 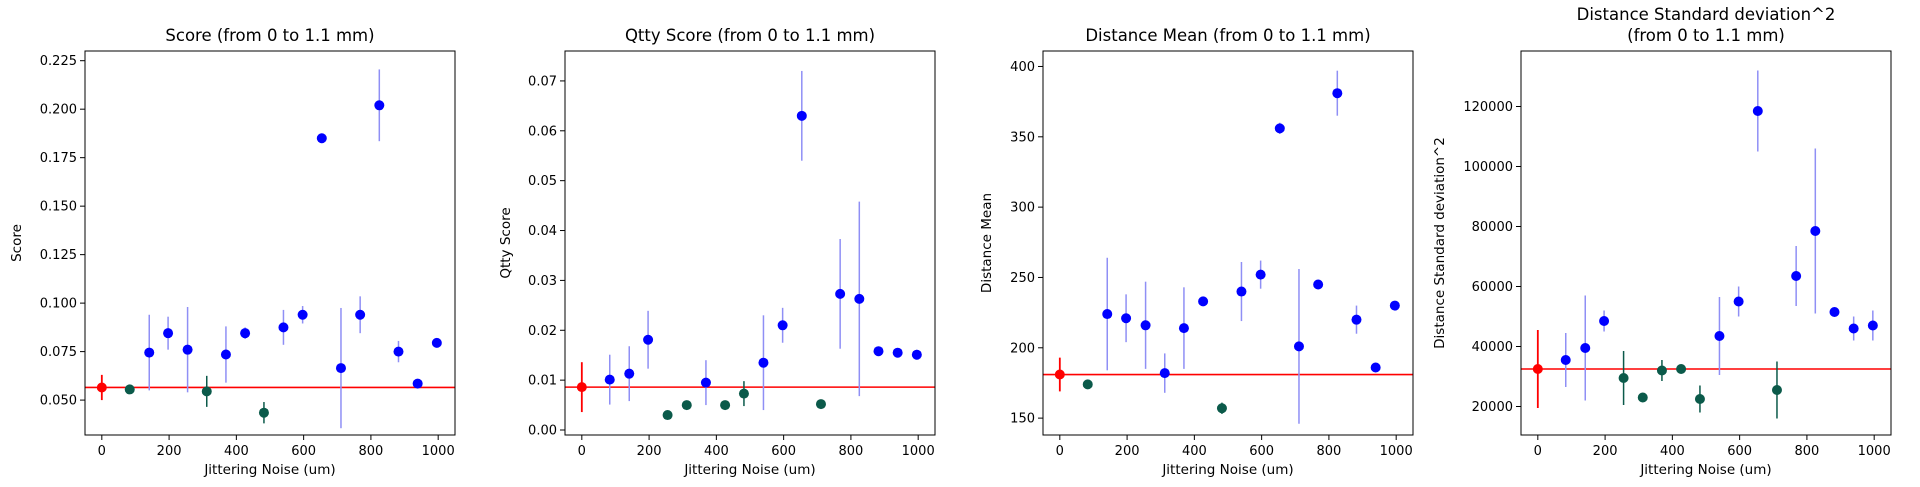 What do you see at coordinates (1022, 208) in the screenshot?
I see `y-tick-label: 300` at bounding box center [1022, 208].